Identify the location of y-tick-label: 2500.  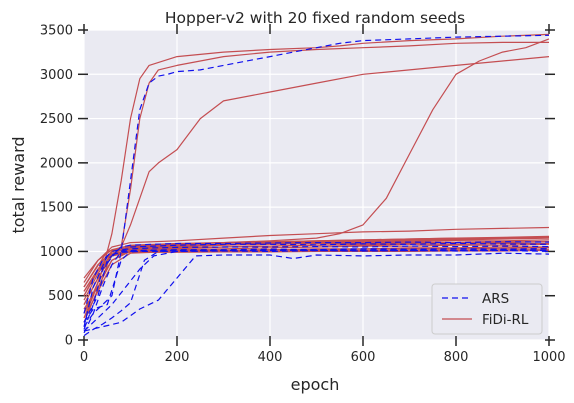
(56, 119).